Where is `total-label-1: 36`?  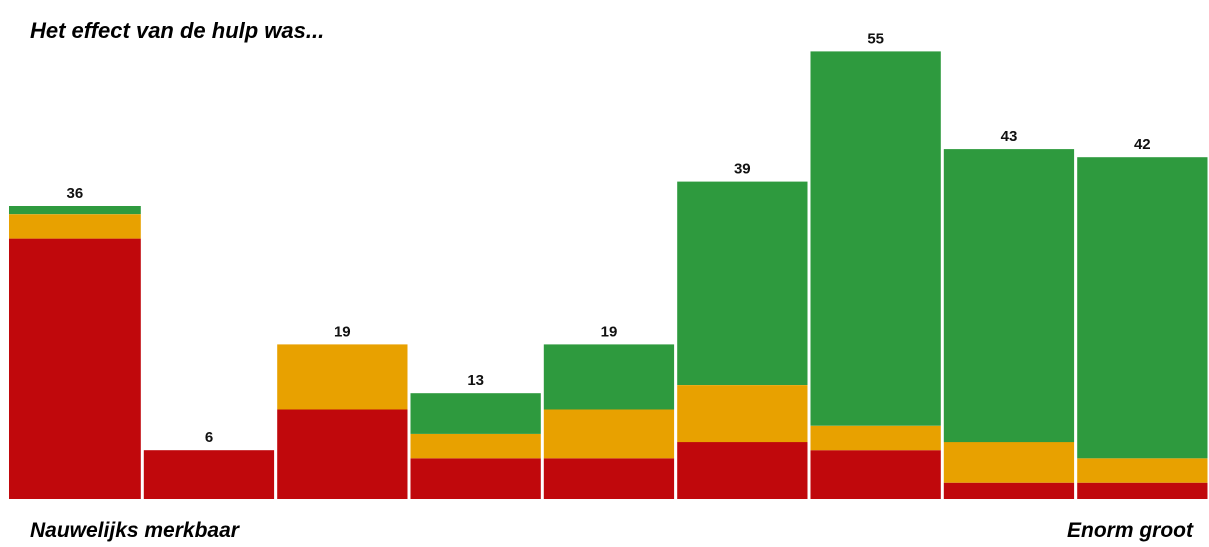
total-label-1: 36 is located at coordinates (75, 193).